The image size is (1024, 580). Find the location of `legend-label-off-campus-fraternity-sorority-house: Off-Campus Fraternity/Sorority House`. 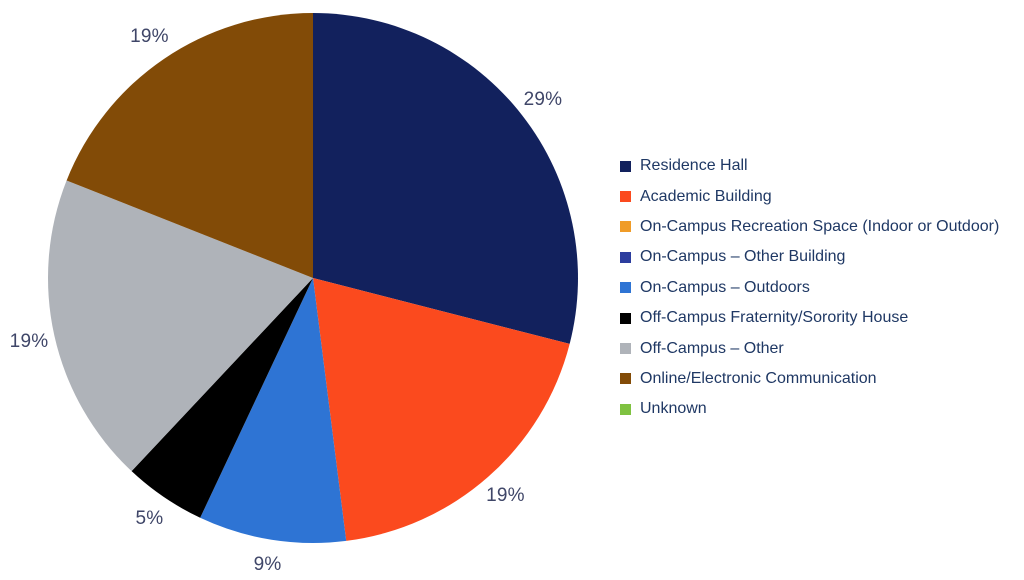

legend-label-off-campus-fraternity-sorority-house: Off-Campus Fraternity/Sorority House is located at coordinates (774, 318).